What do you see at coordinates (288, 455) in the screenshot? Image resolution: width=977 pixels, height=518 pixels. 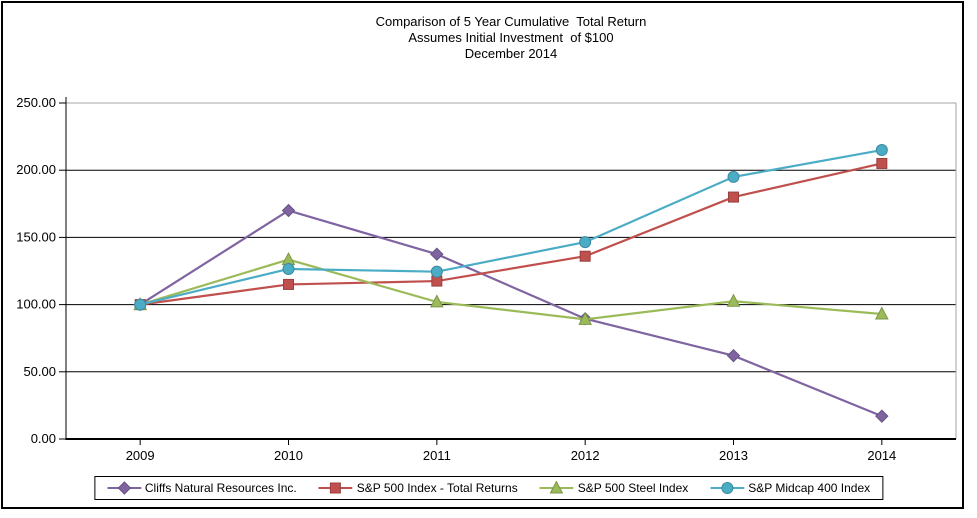 I see `x-tick-label: 2010` at bounding box center [288, 455].